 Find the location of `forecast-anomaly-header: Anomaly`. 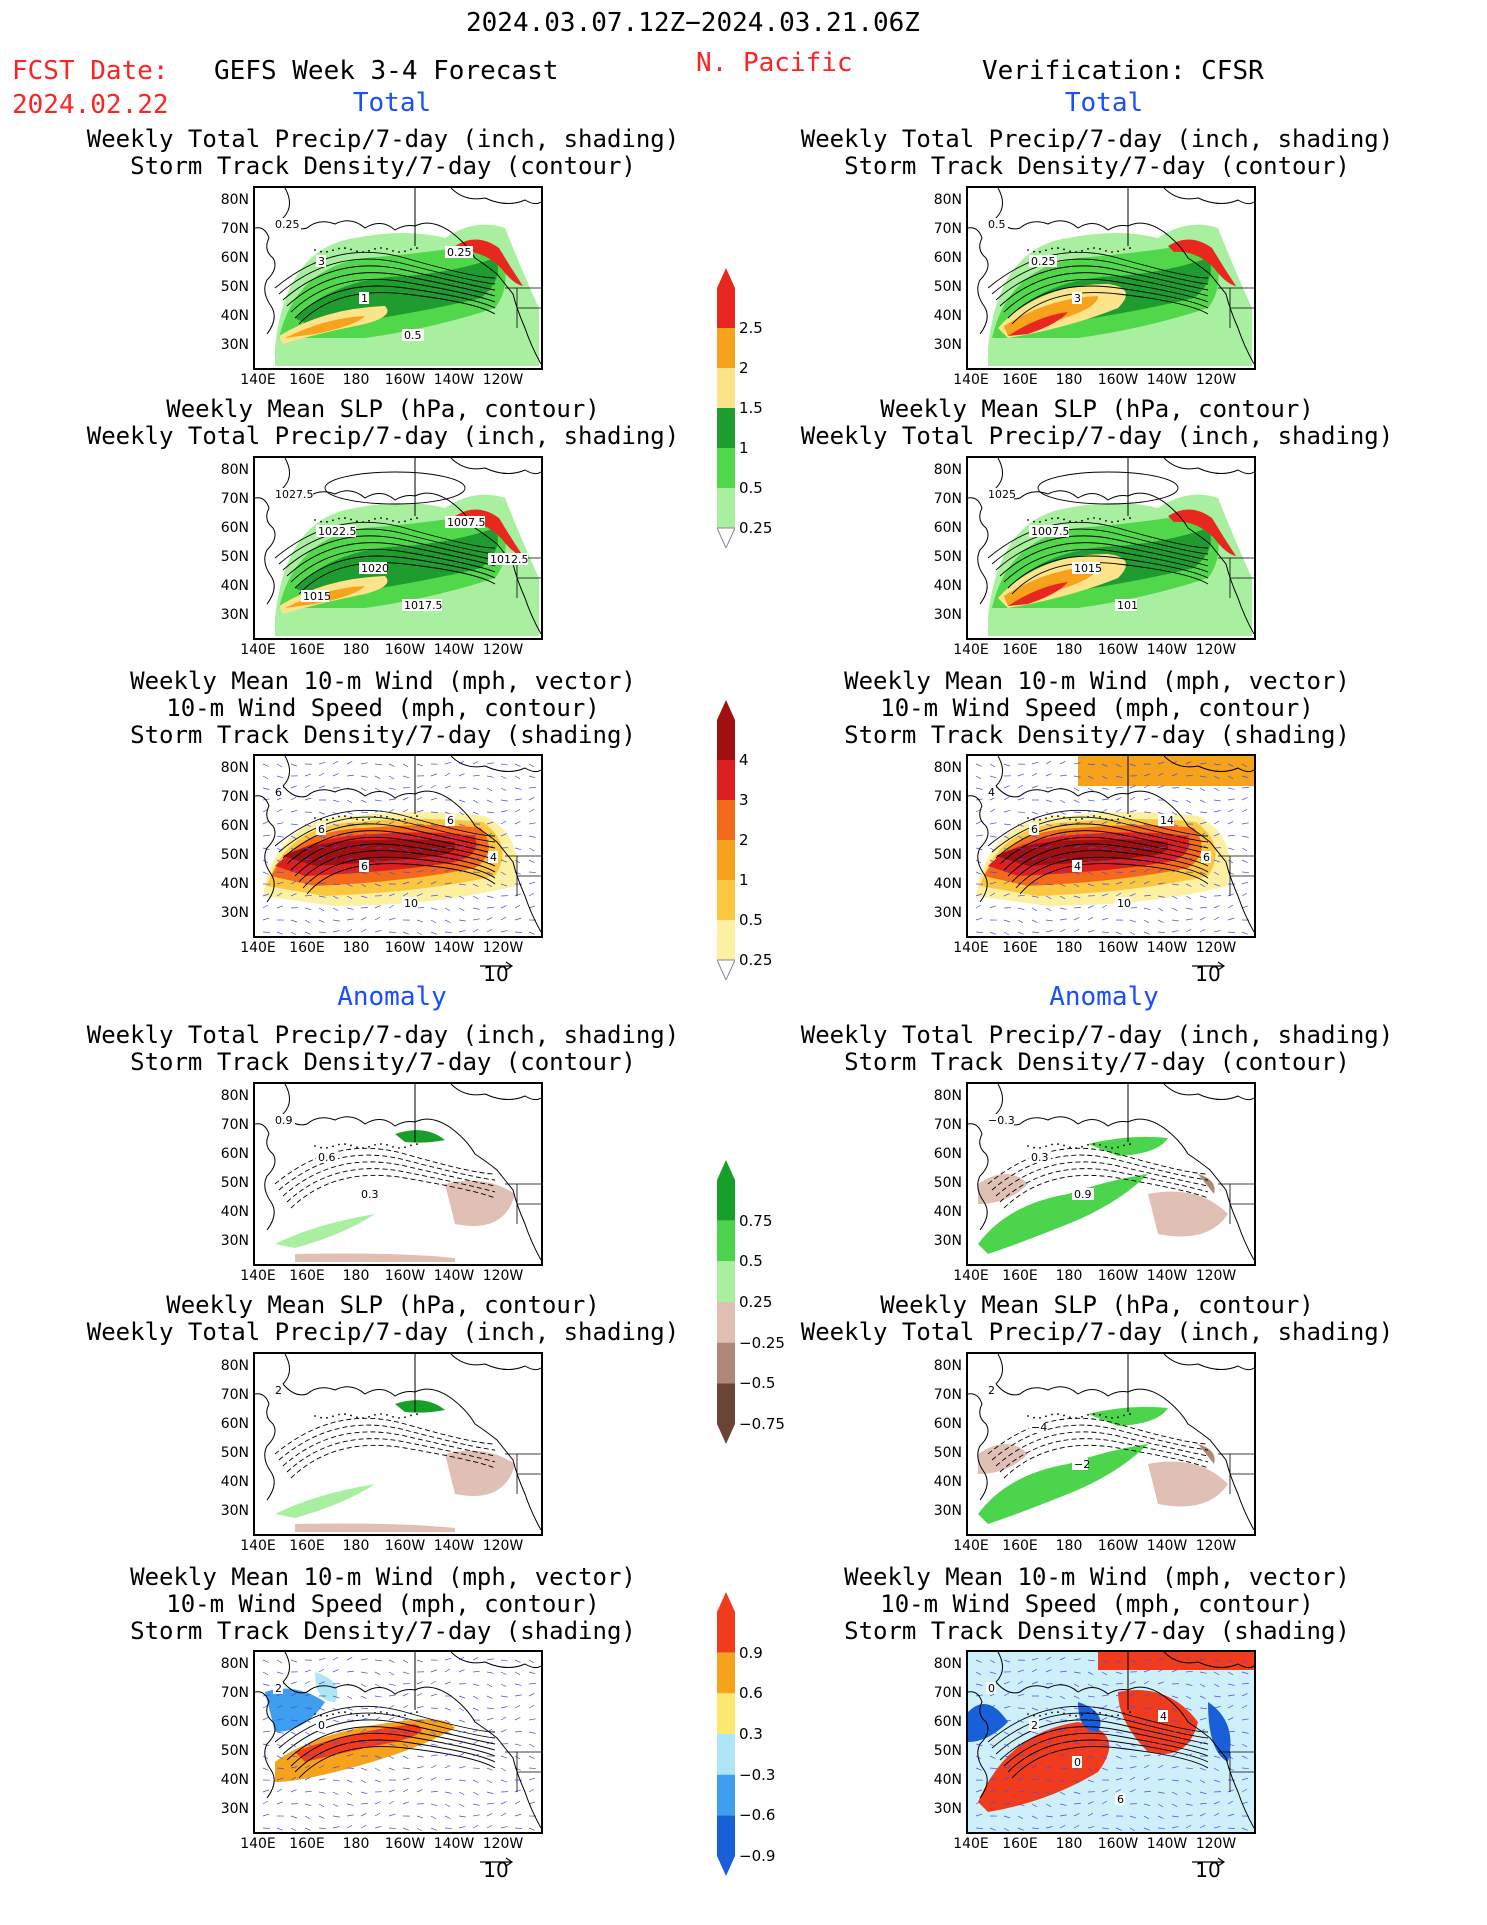

forecast-anomaly-header: Anomaly is located at coordinates (392, 997).